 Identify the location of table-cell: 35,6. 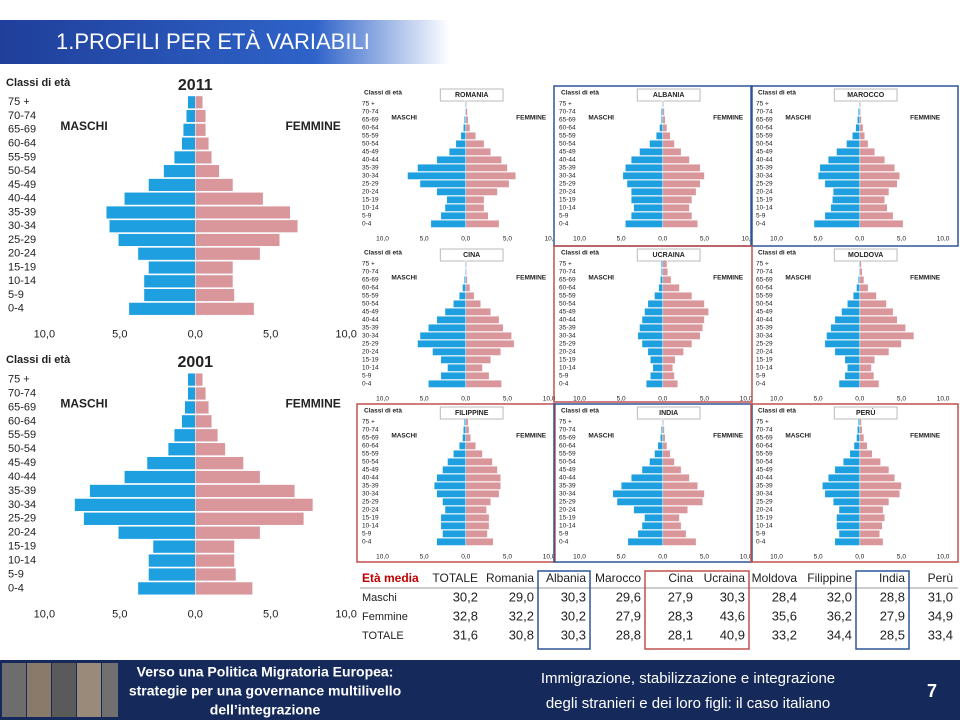
(784, 615).